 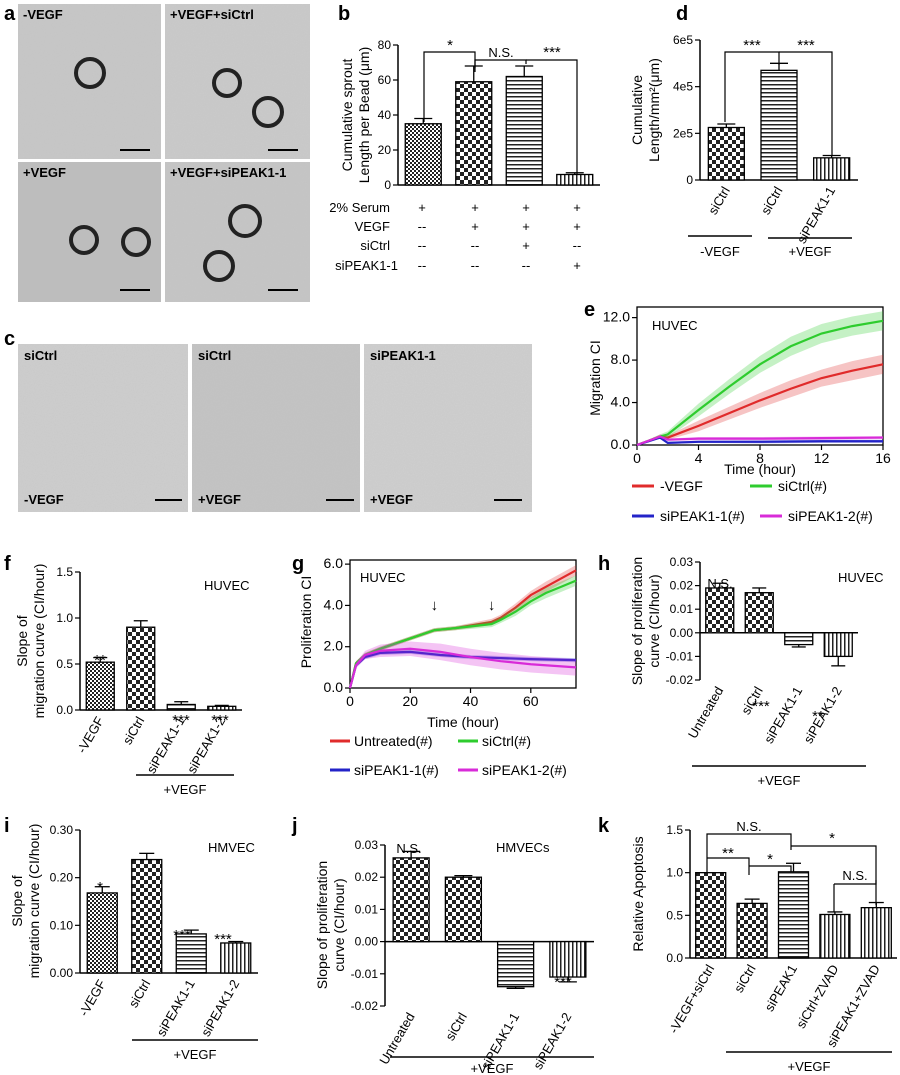 What do you see at coordinates (306, 622) in the screenshot?
I see `y-axis-label: Proliferation CI` at bounding box center [306, 622].